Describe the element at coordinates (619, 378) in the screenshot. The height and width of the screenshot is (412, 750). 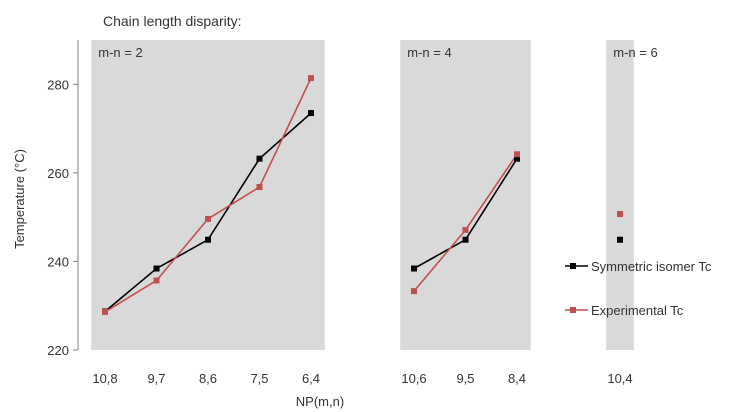
I see `x-tick-label: 10,4` at that location.